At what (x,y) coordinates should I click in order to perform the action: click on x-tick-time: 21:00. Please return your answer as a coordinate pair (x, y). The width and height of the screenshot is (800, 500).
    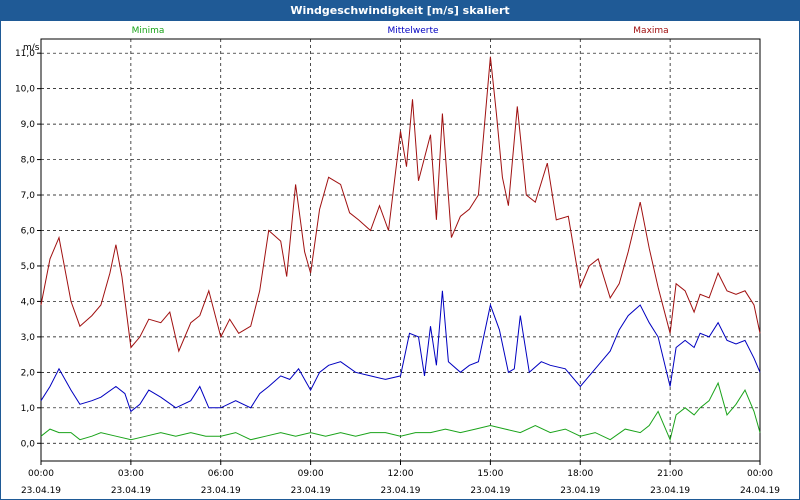
    Looking at the image, I should click on (670, 474).